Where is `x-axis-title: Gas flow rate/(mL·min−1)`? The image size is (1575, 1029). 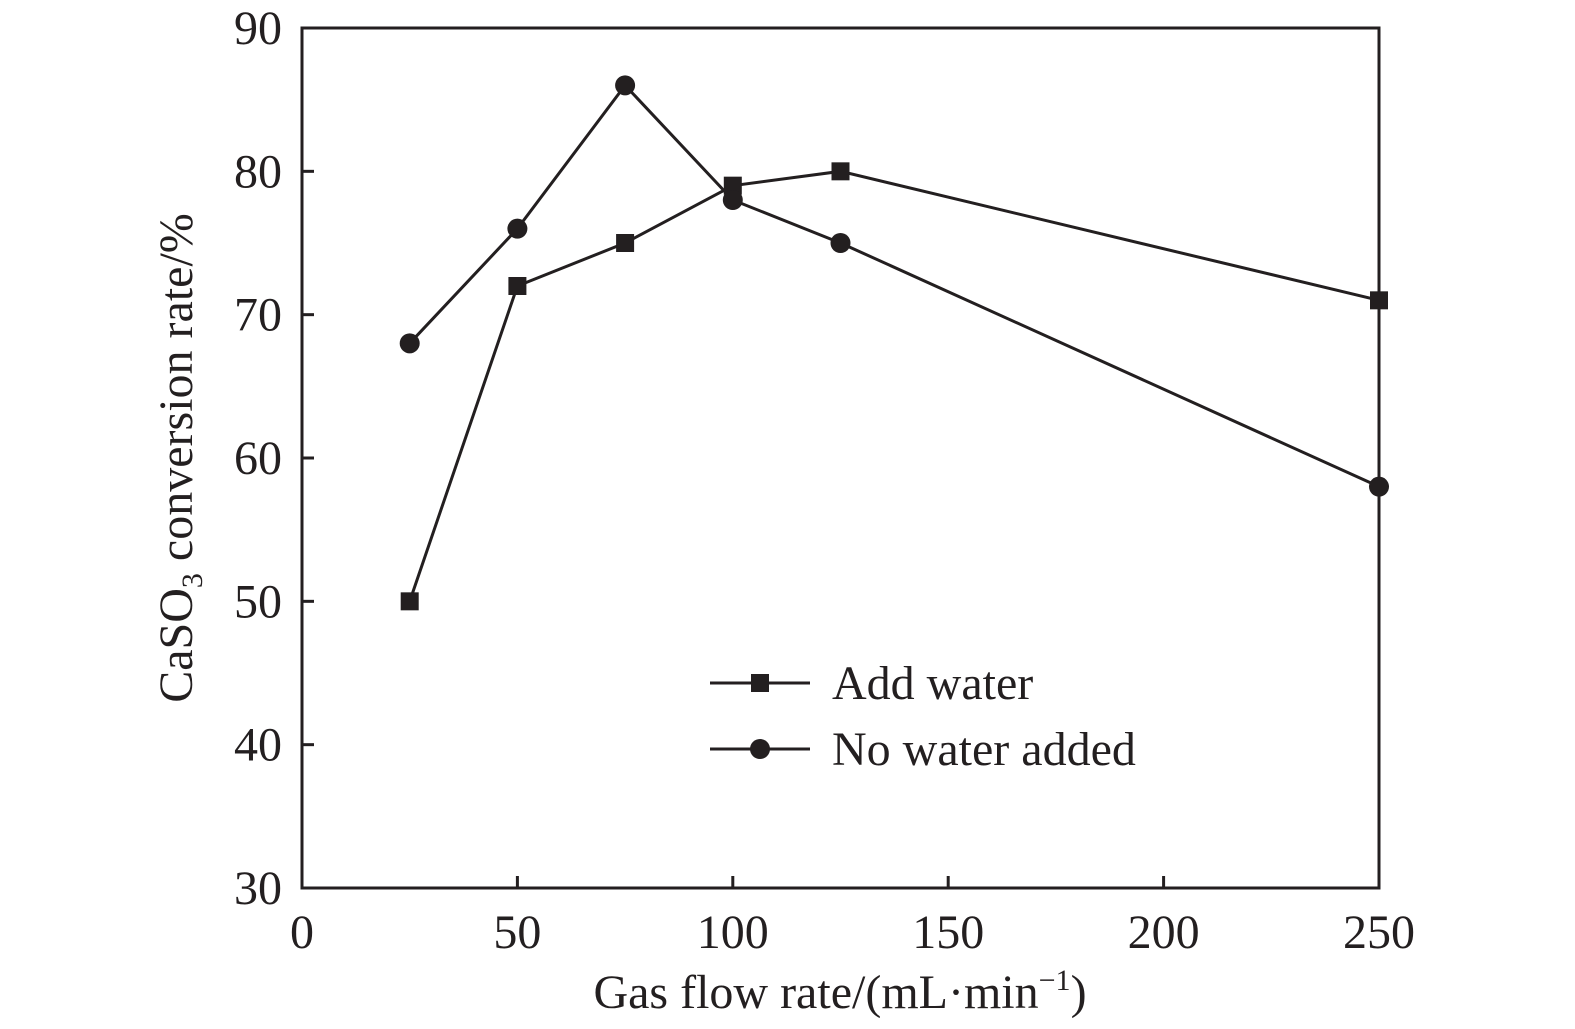 x-axis-title: Gas flow rate/(mL·min−1) is located at coordinates (839, 991).